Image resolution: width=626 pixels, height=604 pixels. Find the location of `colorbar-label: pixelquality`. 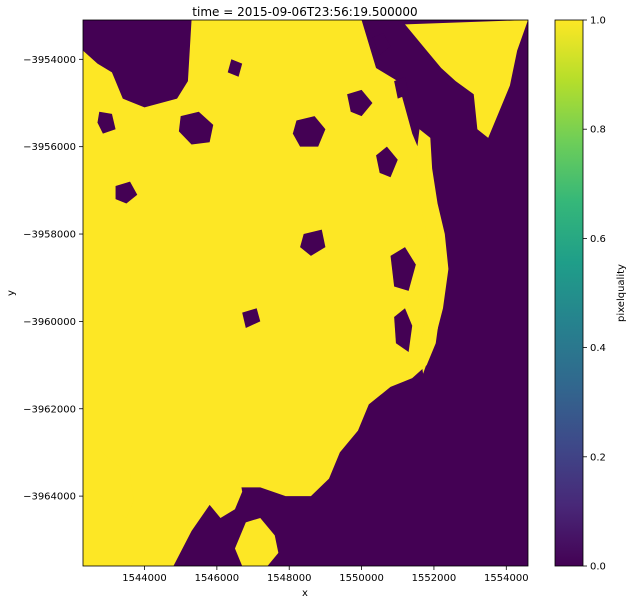

colorbar-label: pixelquality is located at coordinates (621, 293).